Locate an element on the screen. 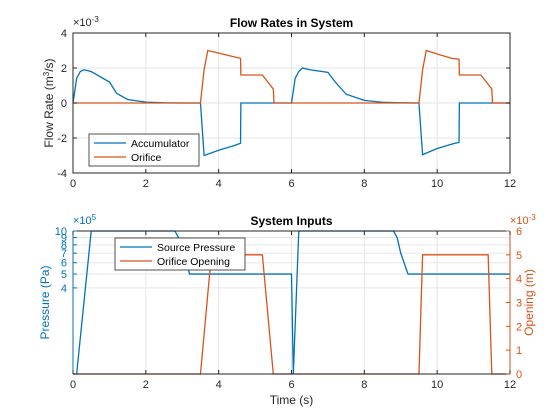 This screenshot has height=420, width=560. legend-label: Orifice is located at coordinates (146, 158).